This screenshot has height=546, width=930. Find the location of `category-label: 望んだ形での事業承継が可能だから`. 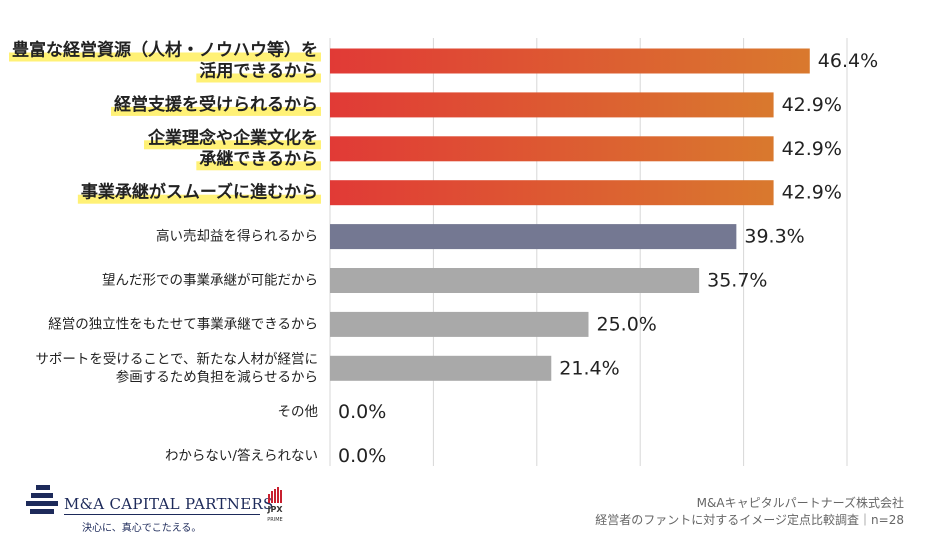

category-label: 望んだ形での事業承継が可能だから is located at coordinates (210, 281).